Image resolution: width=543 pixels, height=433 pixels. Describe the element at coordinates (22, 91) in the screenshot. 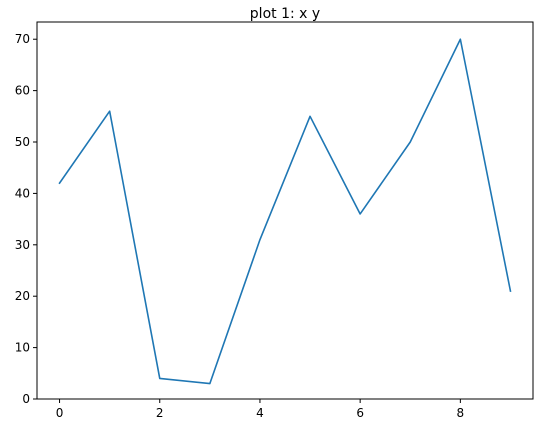

I see `y-tick-label: 60` at that location.